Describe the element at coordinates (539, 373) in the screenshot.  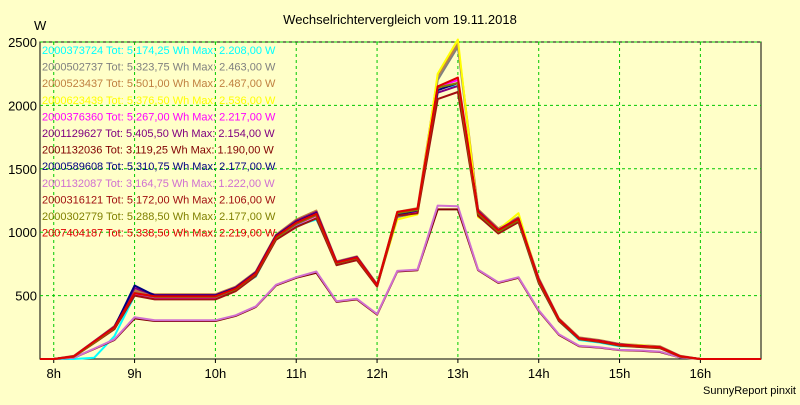
I see `x-tick-label: 14h` at that location.